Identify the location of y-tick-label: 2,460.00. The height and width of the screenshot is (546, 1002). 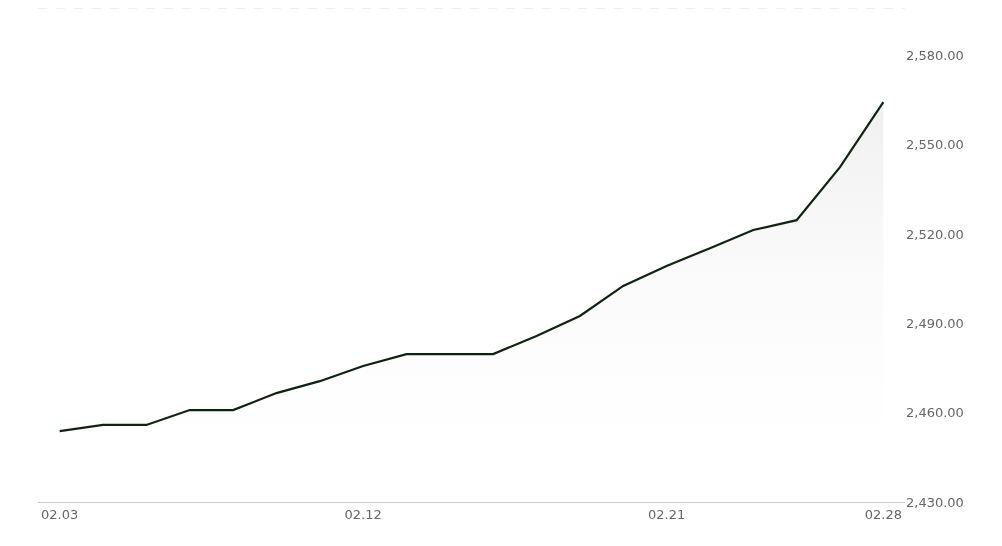
(935, 413).